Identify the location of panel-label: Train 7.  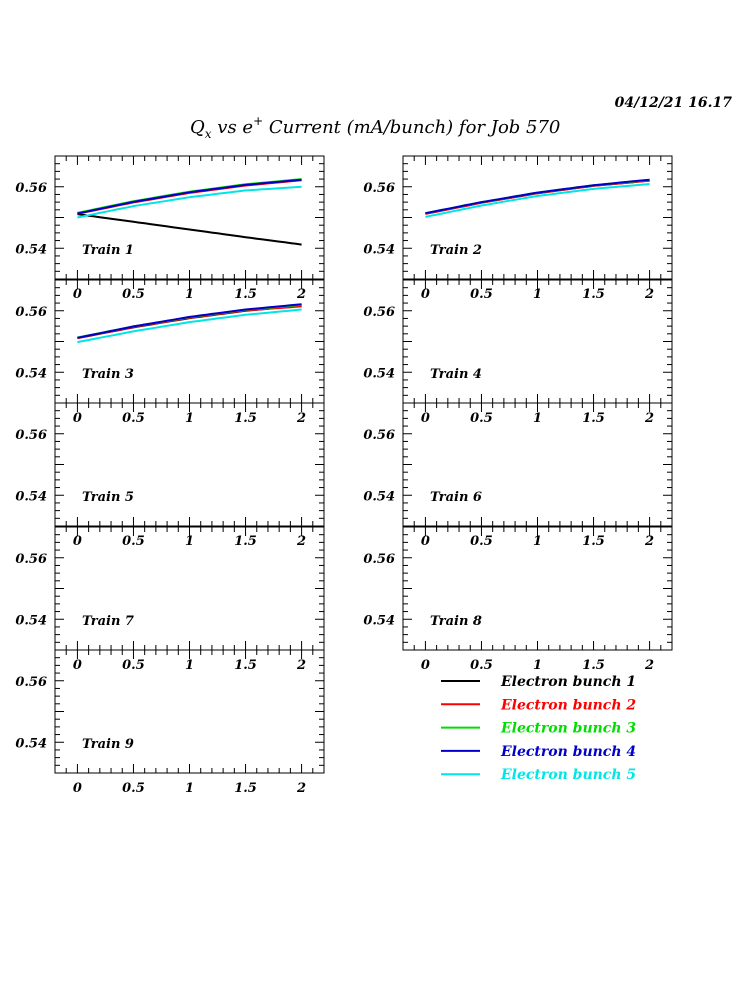
(108, 621).